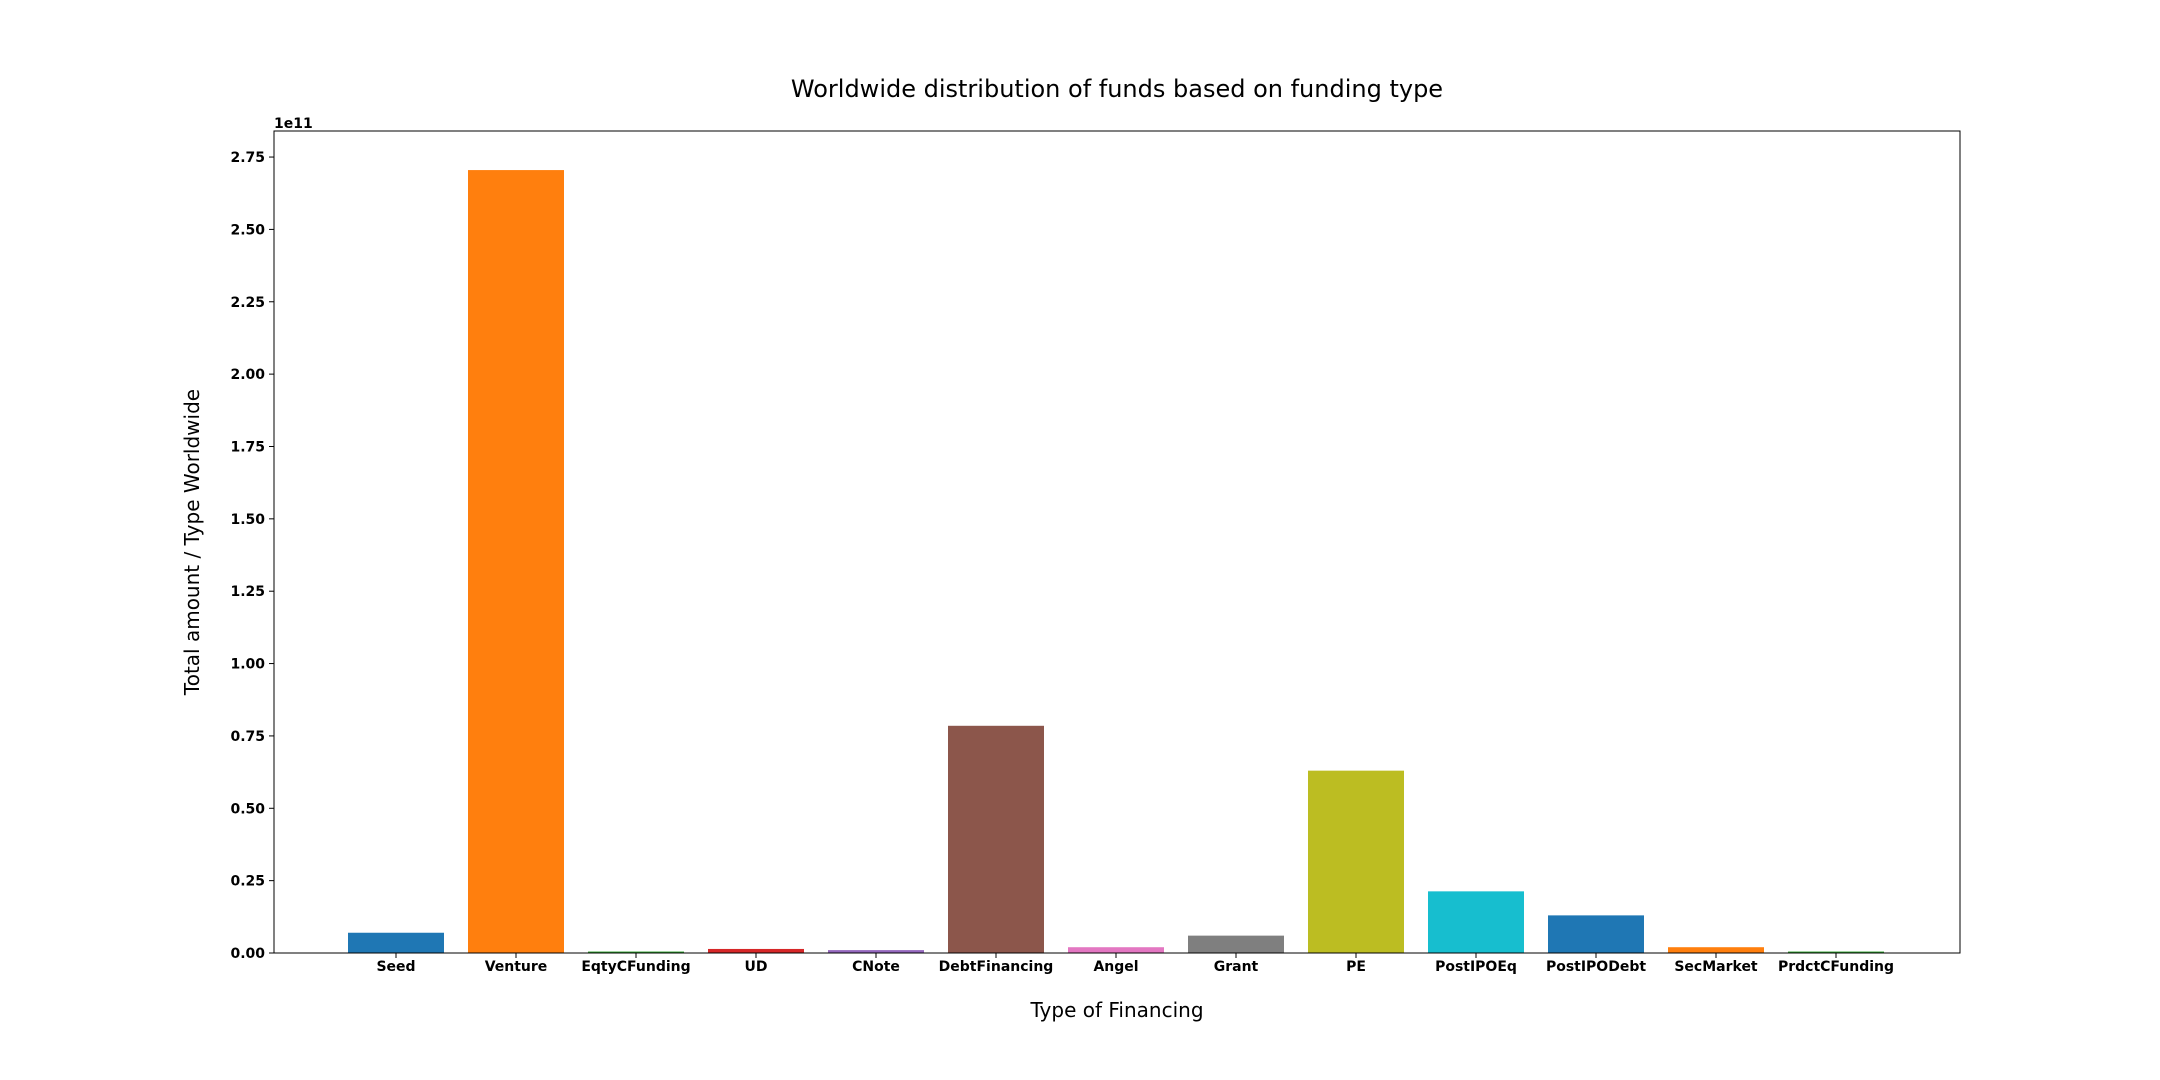  Describe the element at coordinates (756, 967) in the screenshot. I see `x-tick-label: UD` at that location.